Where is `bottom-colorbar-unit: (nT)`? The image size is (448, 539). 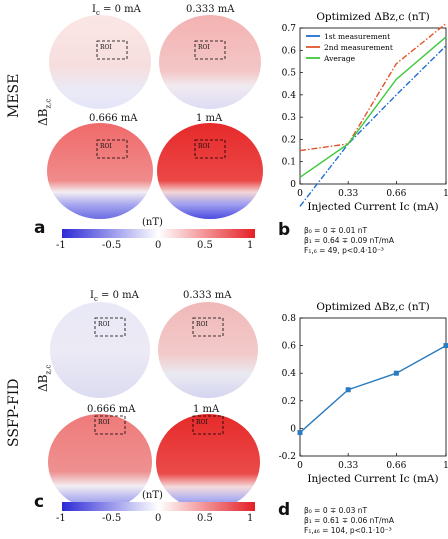 bottom-colorbar-unit: (nT) is located at coordinates (152, 495).